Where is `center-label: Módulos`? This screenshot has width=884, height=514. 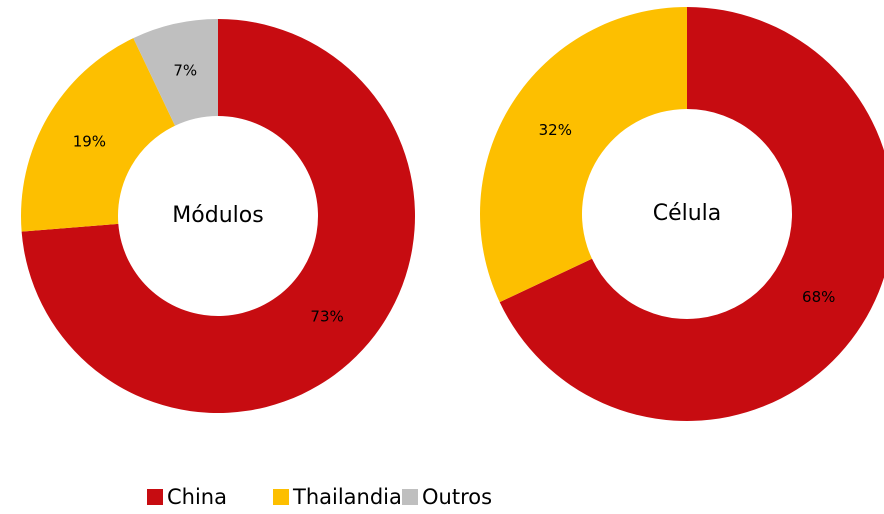
center-label: Módulos is located at coordinates (217, 215).